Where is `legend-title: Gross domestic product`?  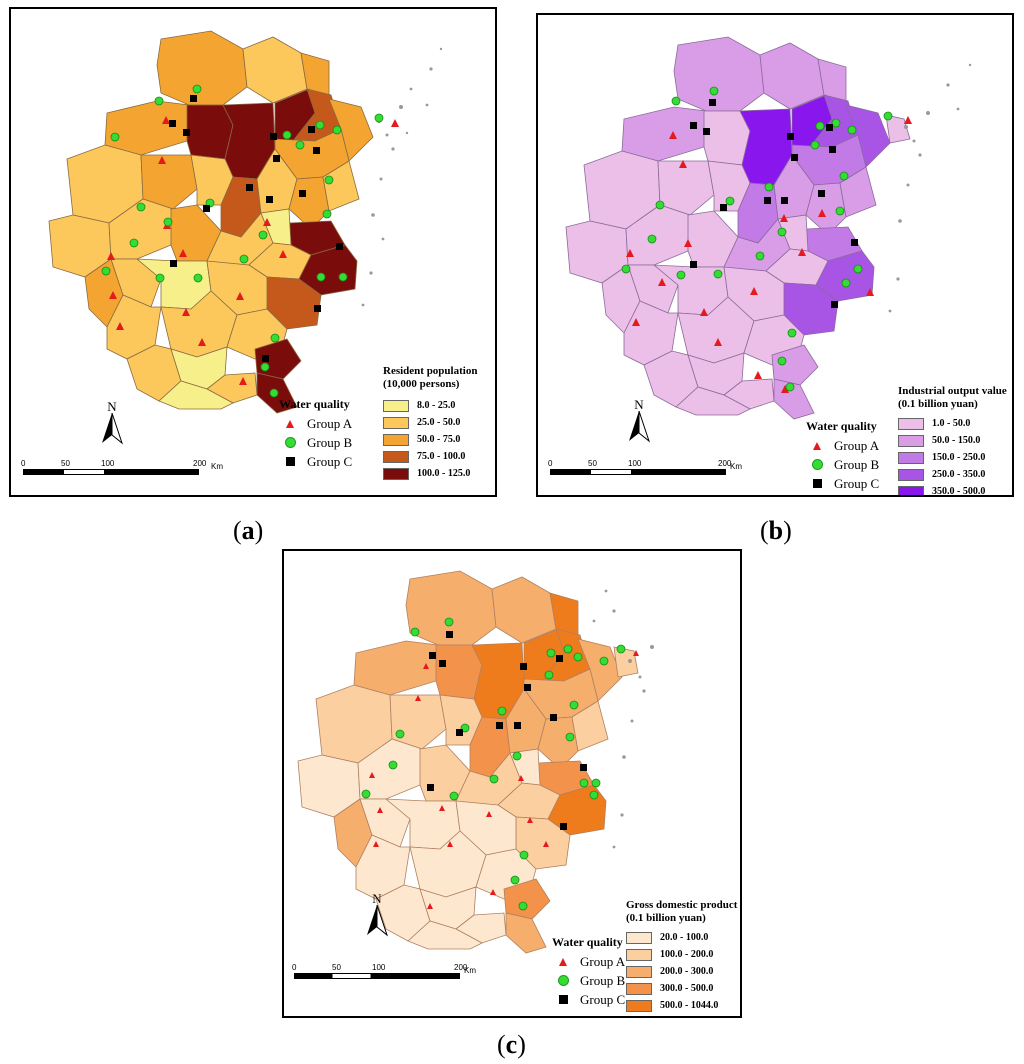
legend-title: Gross domestic product is located at coordinates (682, 905).